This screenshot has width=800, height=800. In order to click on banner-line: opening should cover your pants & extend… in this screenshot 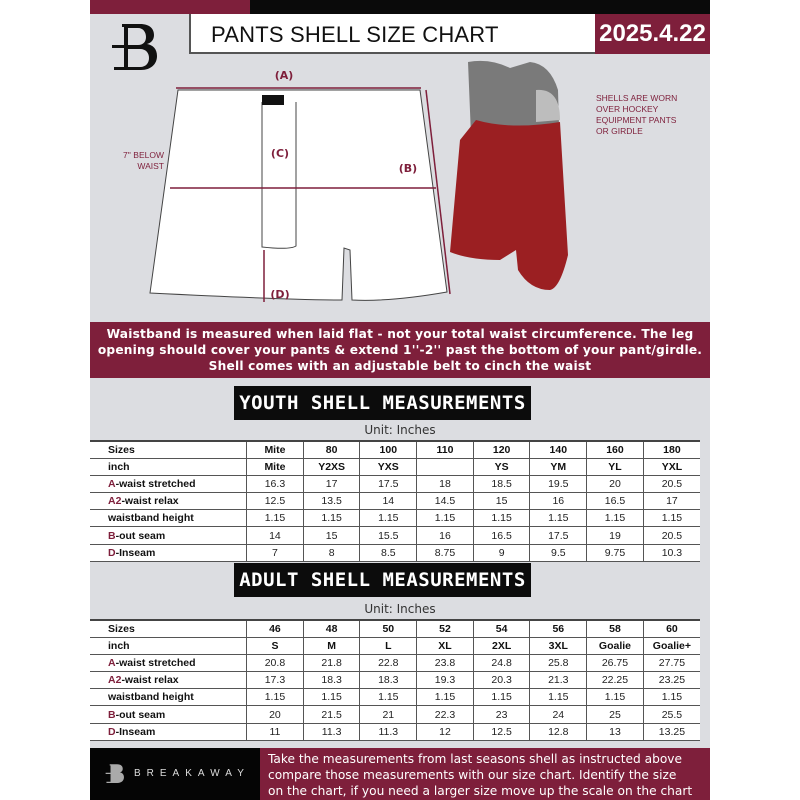, I will do `click(400, 350)`.